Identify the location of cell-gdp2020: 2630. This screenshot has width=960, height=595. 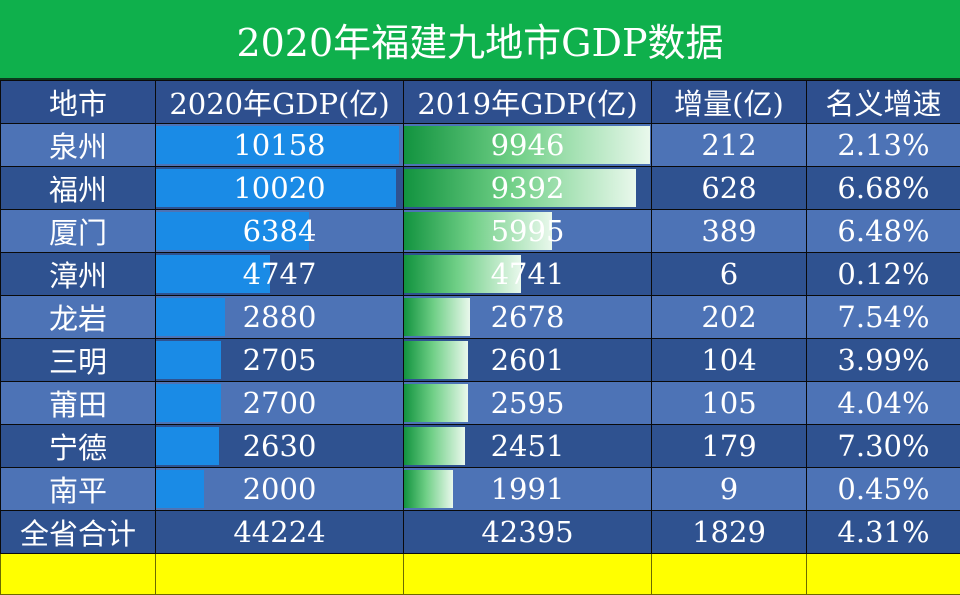
(280, 446).